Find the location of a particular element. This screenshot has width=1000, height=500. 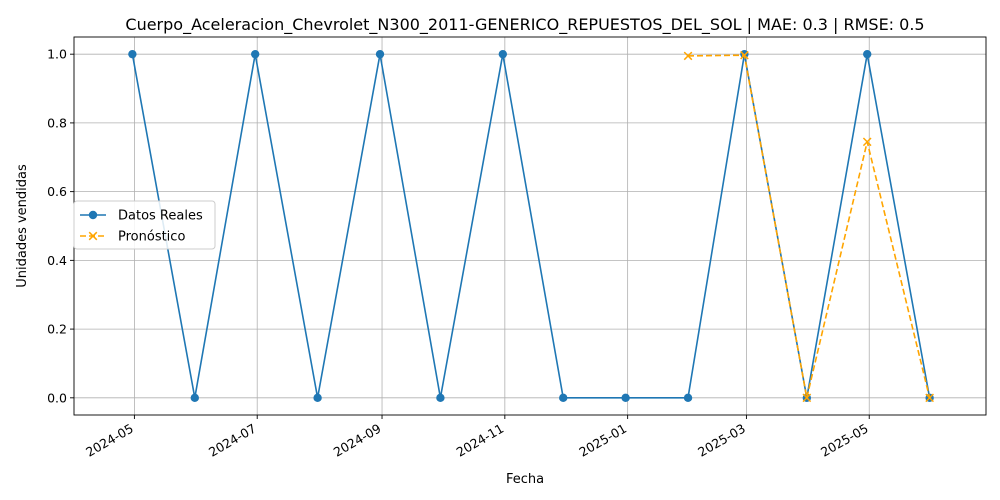

x-tick-label: 2025-05 is located at coordinates (844, 440).